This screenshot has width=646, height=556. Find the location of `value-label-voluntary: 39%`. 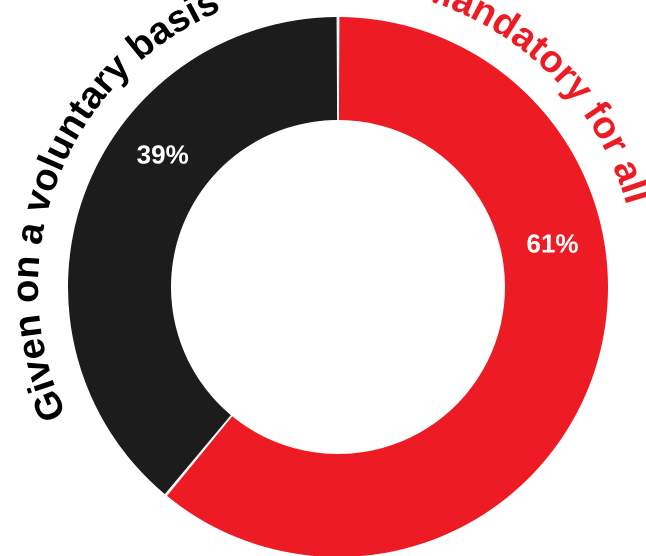

value-label-voluntary: 39% is located at coordinates (163, 154).